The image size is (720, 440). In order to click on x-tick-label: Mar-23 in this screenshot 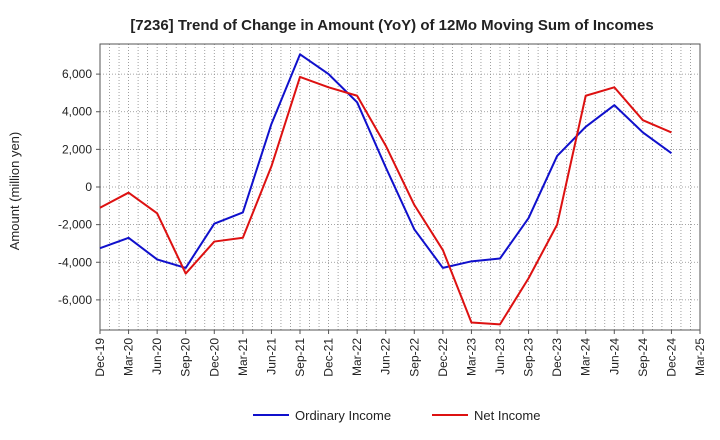, I will do `click(471, 357)`.